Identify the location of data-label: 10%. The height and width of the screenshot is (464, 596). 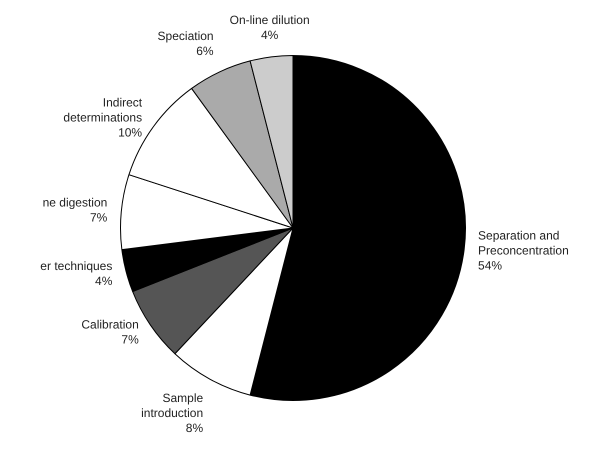
(130, 133).